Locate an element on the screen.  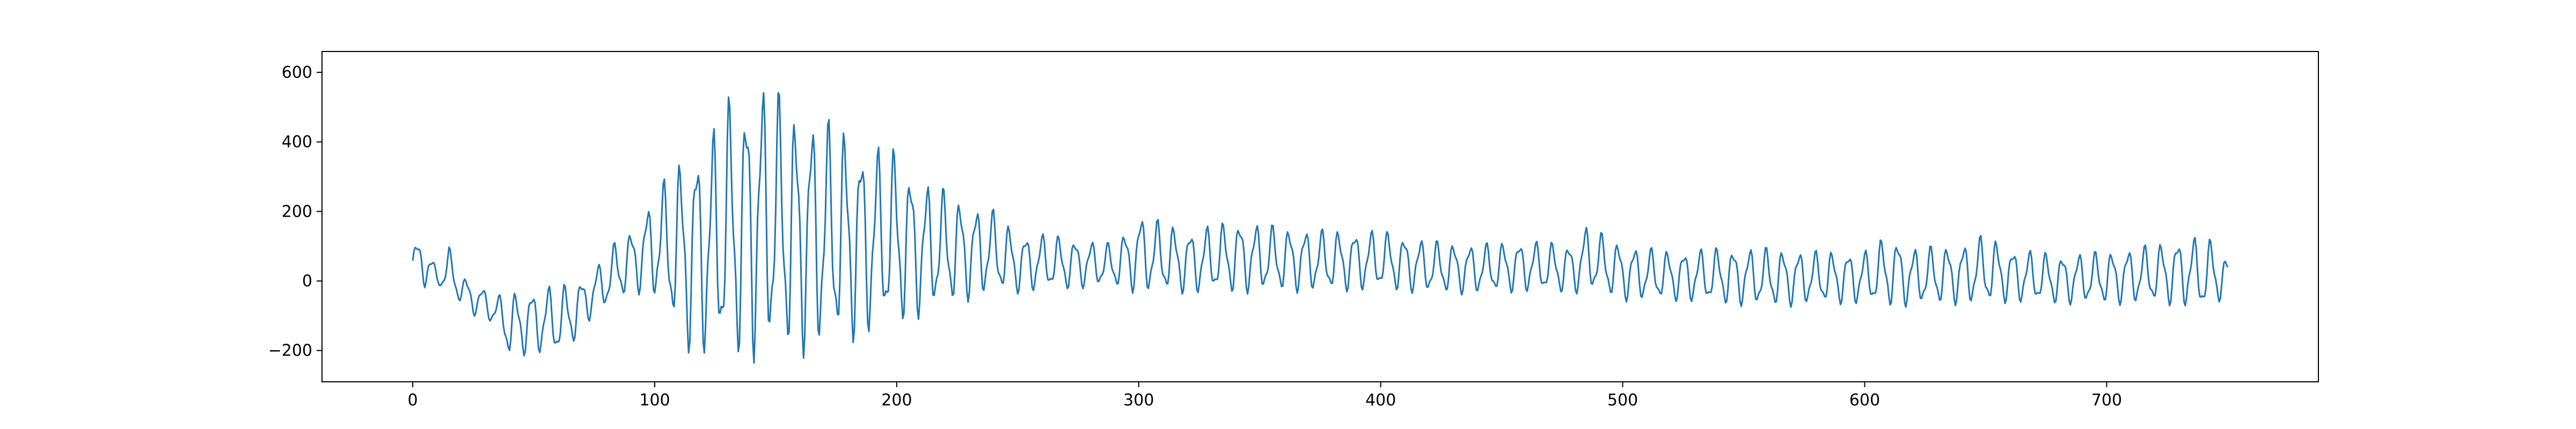
y-tick-label: −200 is located at coordinates (290, 351).